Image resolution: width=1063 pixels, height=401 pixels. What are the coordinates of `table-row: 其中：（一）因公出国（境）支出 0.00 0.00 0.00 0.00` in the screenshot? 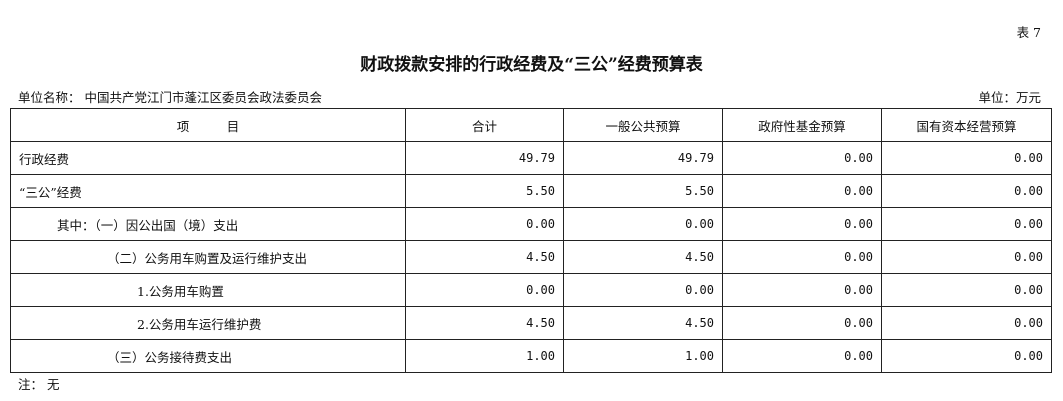 It's located at (531, 224).